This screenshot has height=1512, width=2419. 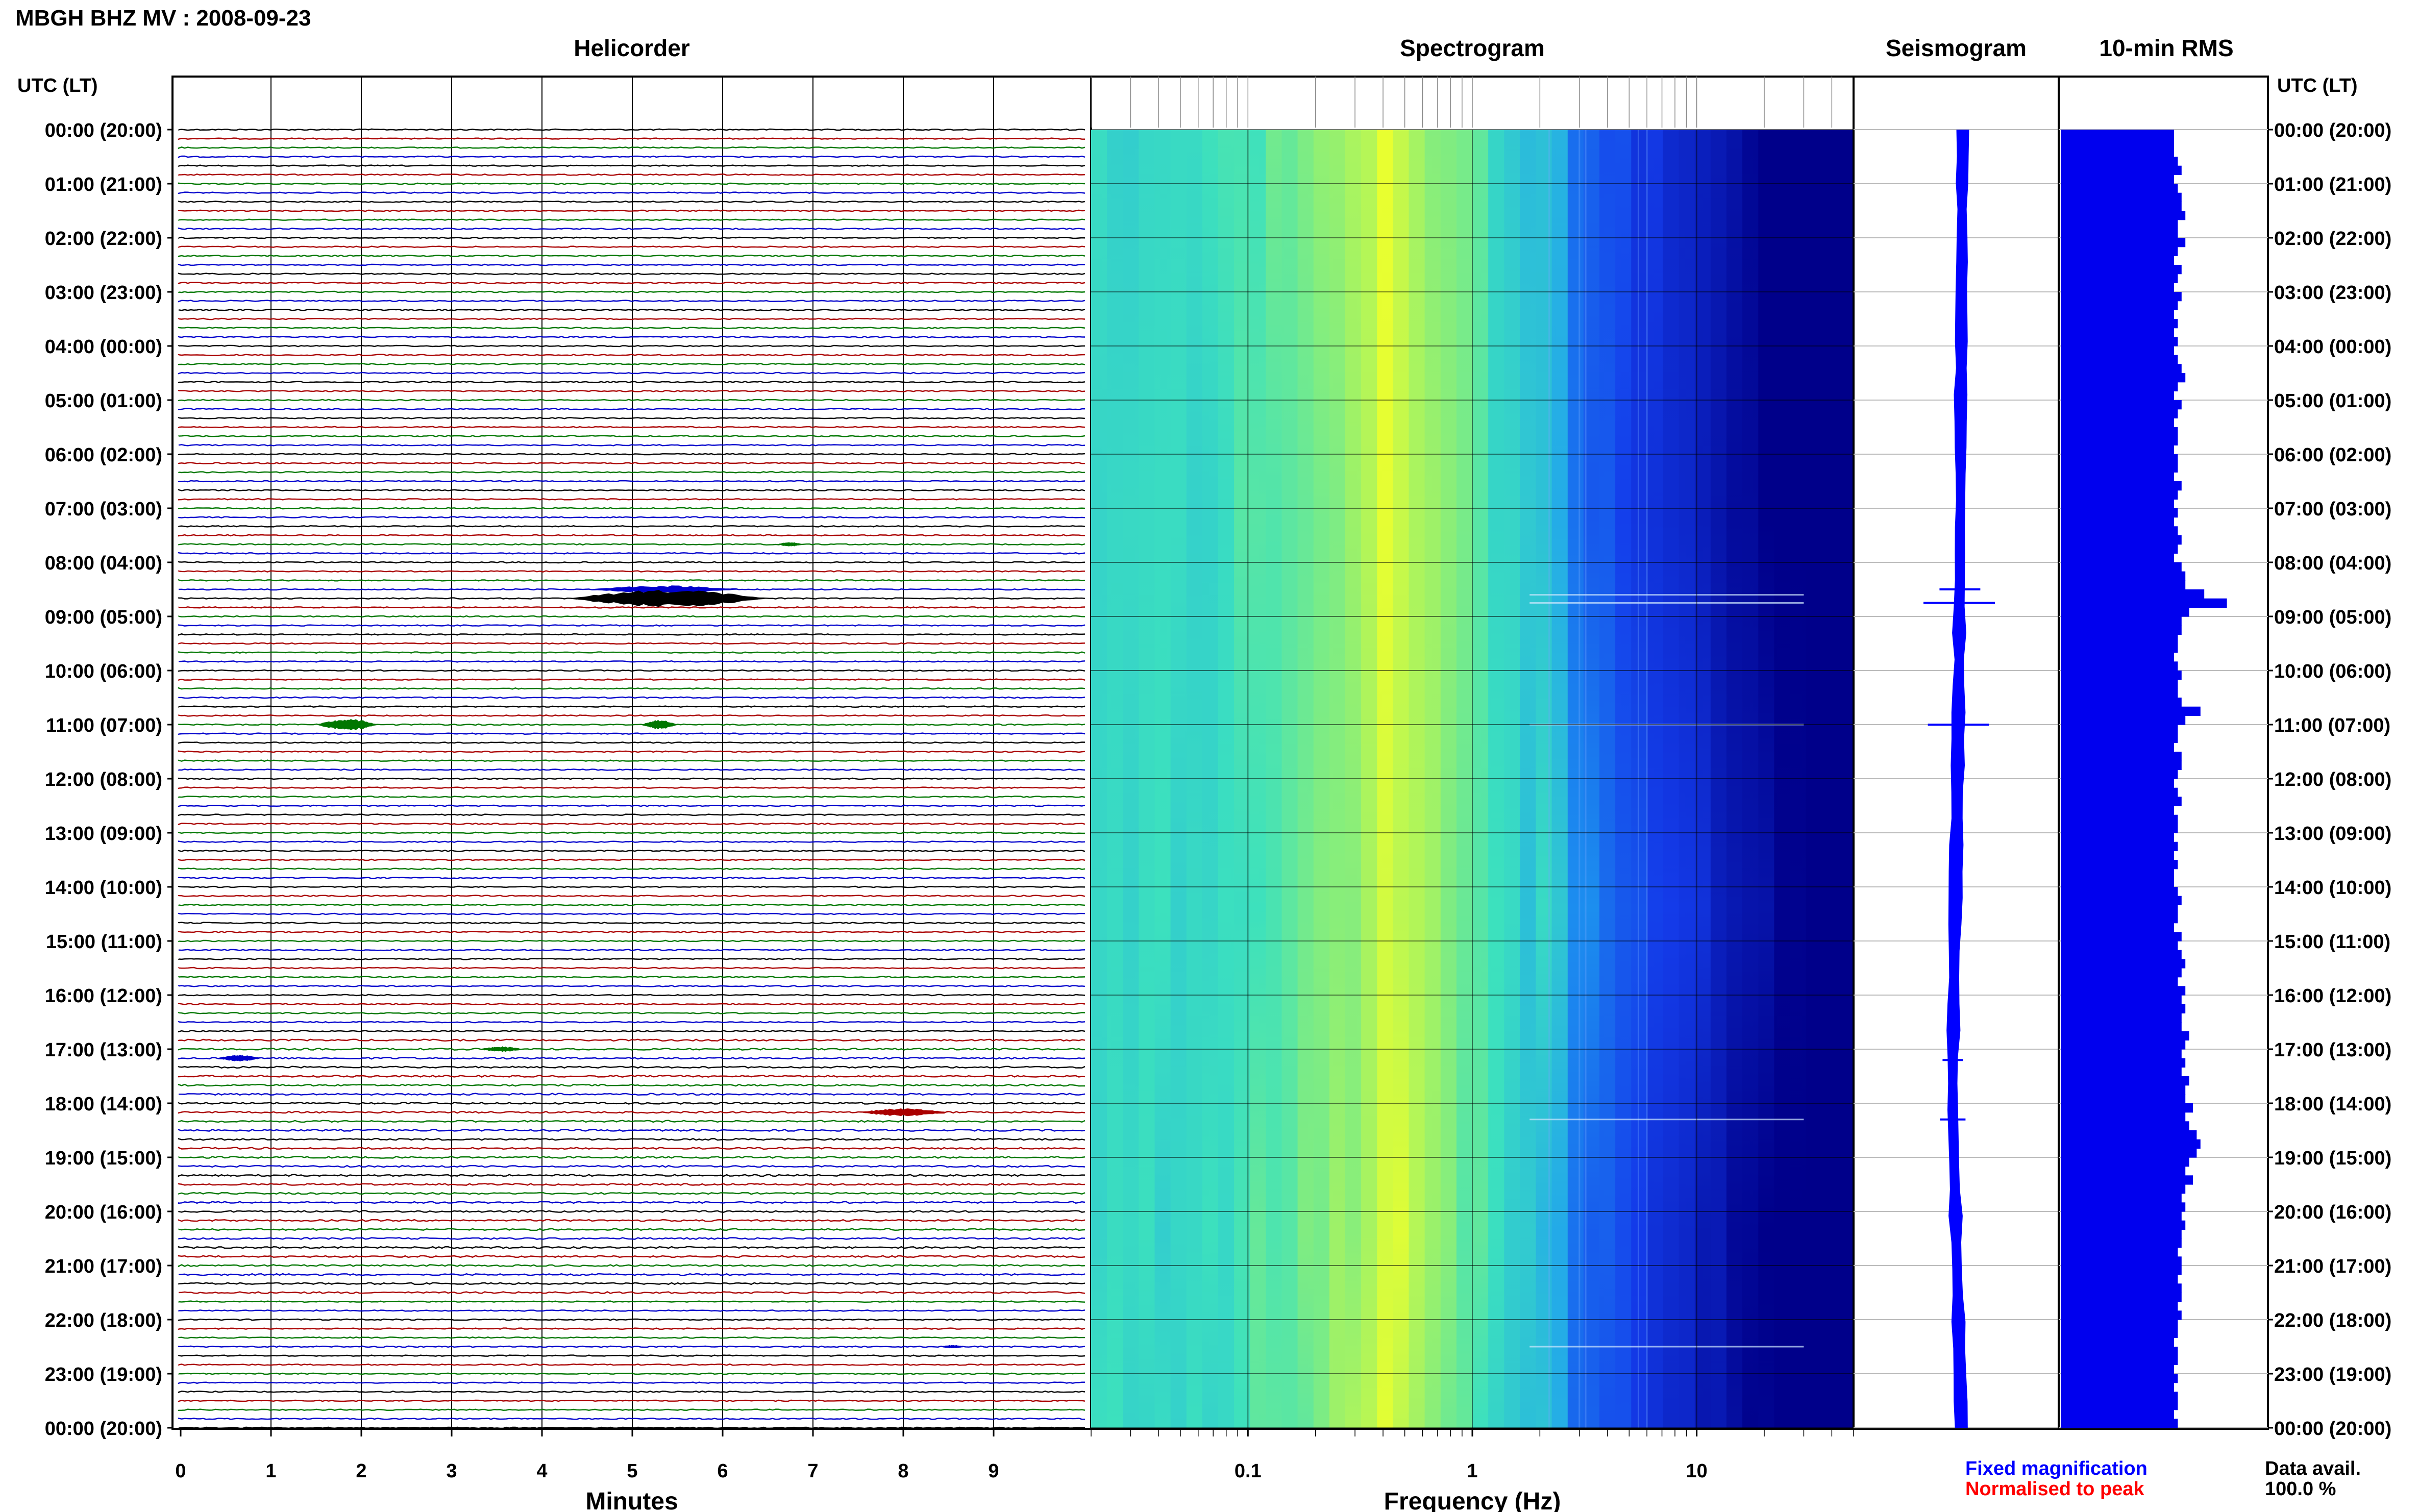 What do you see at coordinates (1957, 779) in the screenshot?
I see `seismogram-envelope` at bounding box center [1957, 779].